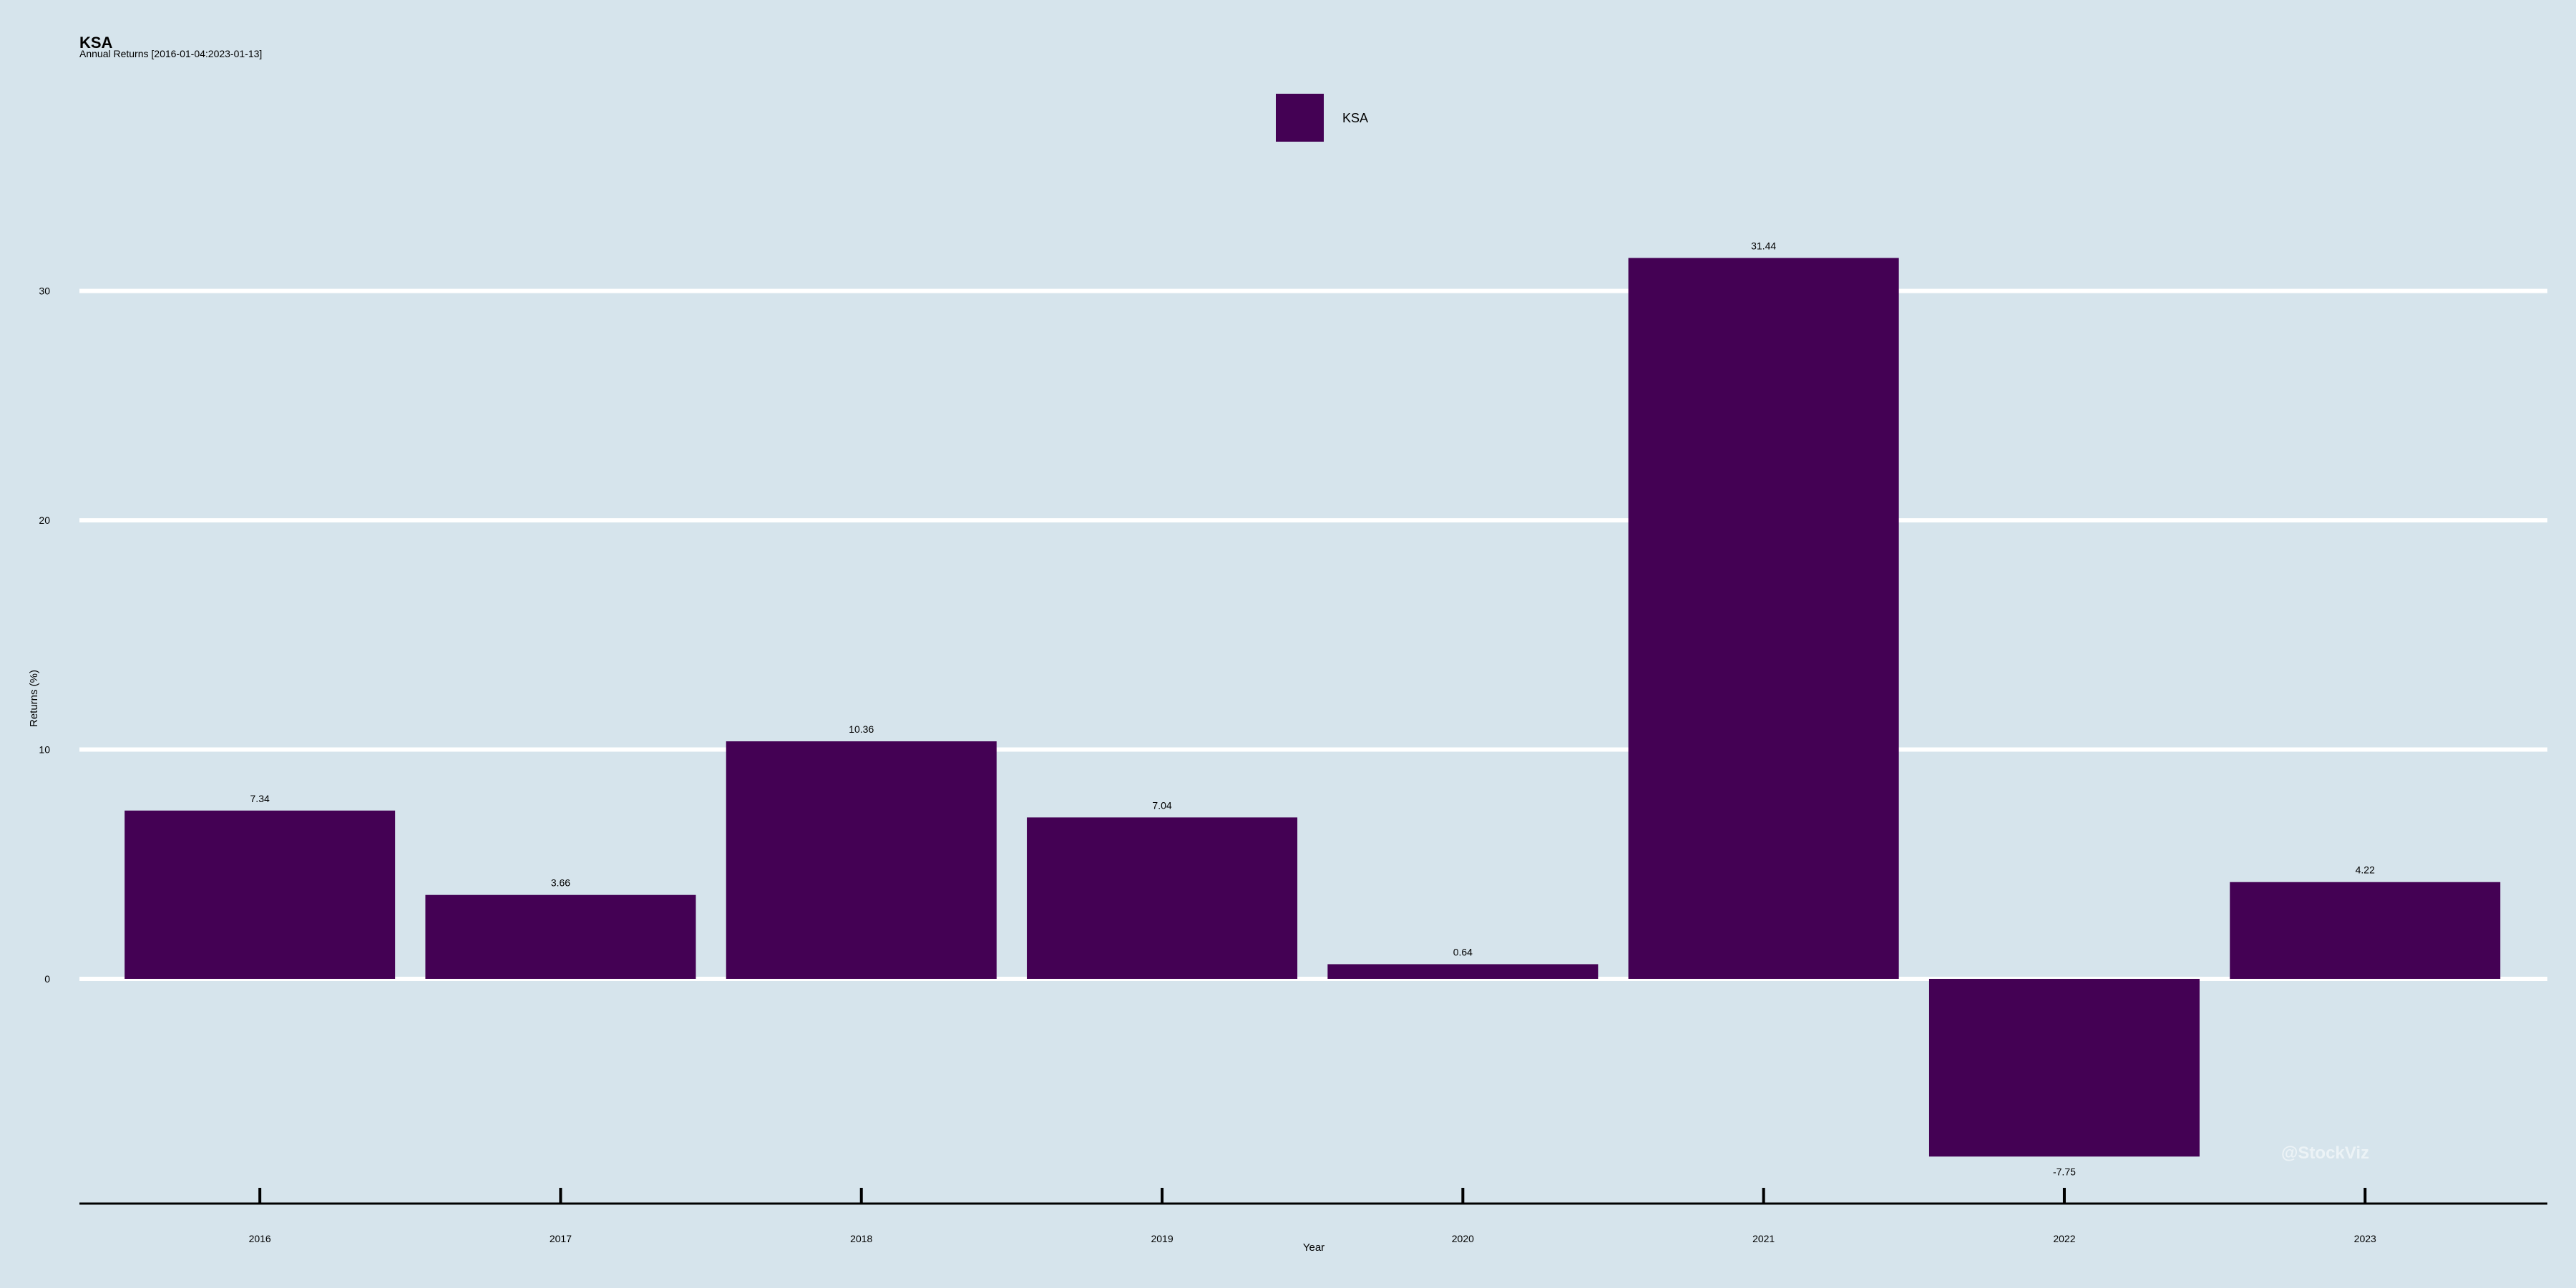 The image size is (2576, 1288). I want to click on bar-2023, so click(2365, 930).